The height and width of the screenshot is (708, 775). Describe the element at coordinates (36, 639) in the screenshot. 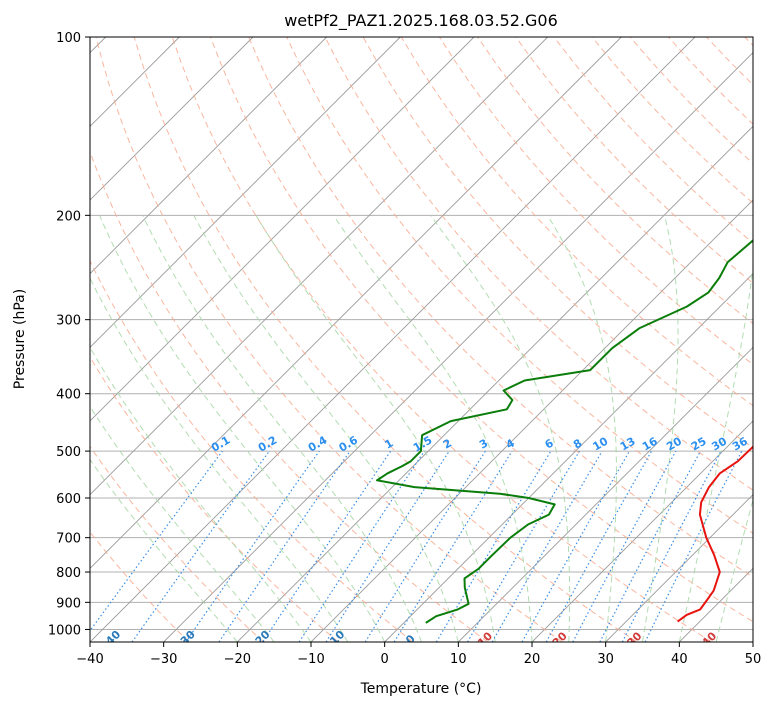

I see `dry-adiabat-label: -50` at that location.